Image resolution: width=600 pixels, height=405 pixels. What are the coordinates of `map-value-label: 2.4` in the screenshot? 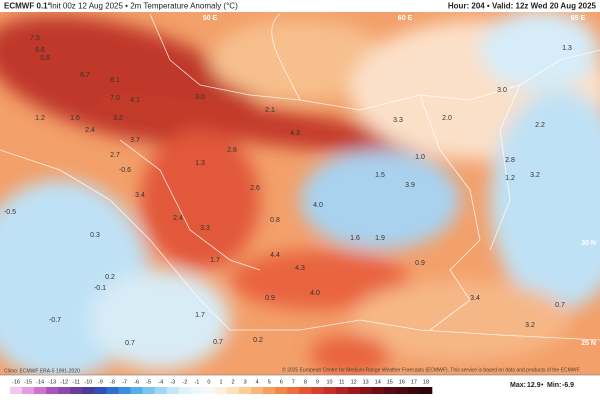 It's located at (178, 218).